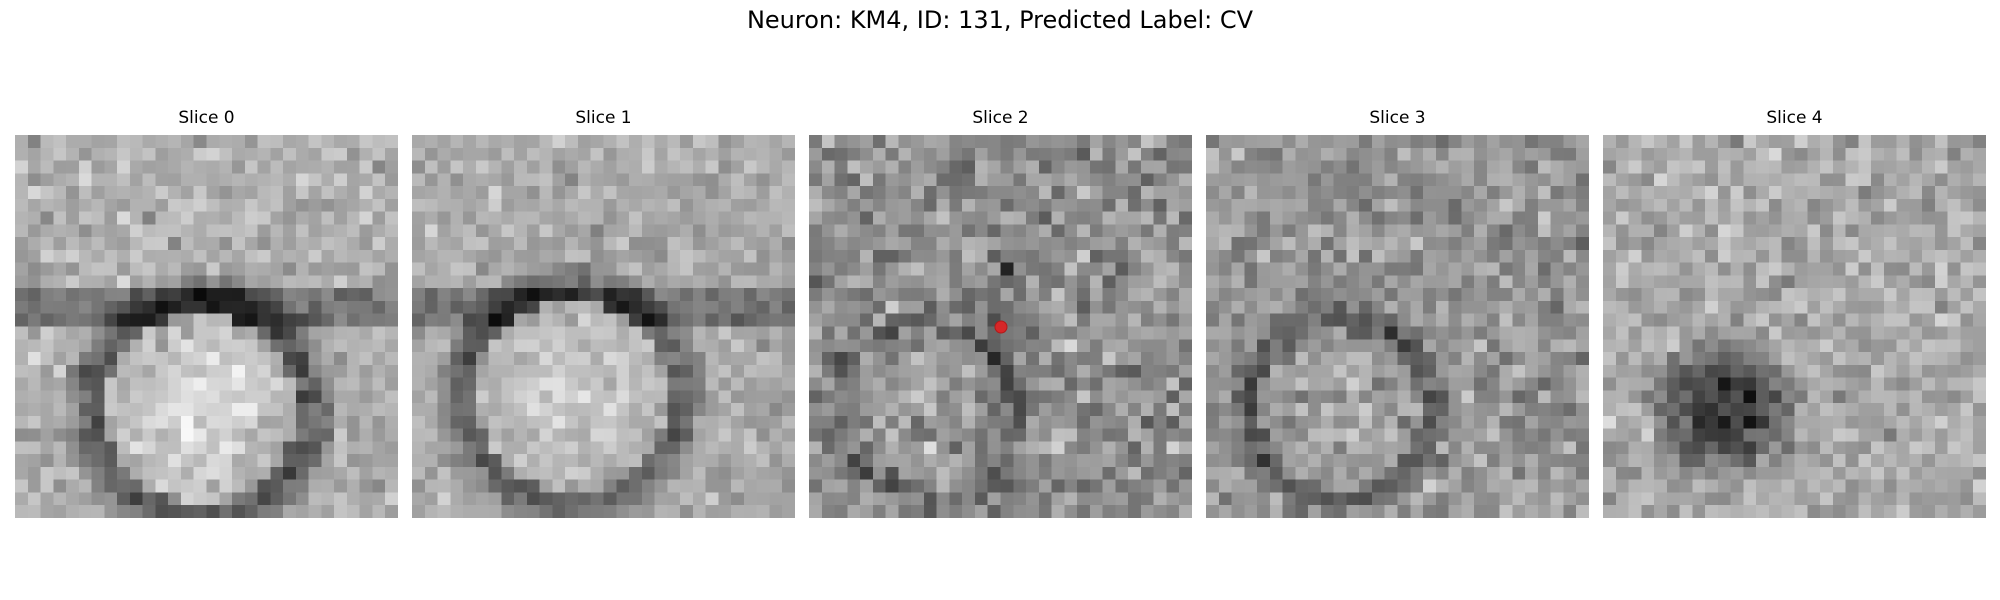 The width and height of the screenshot is (2000, 600). I want to click on slice-panel-4: Slice 4, so click(1794, 313).